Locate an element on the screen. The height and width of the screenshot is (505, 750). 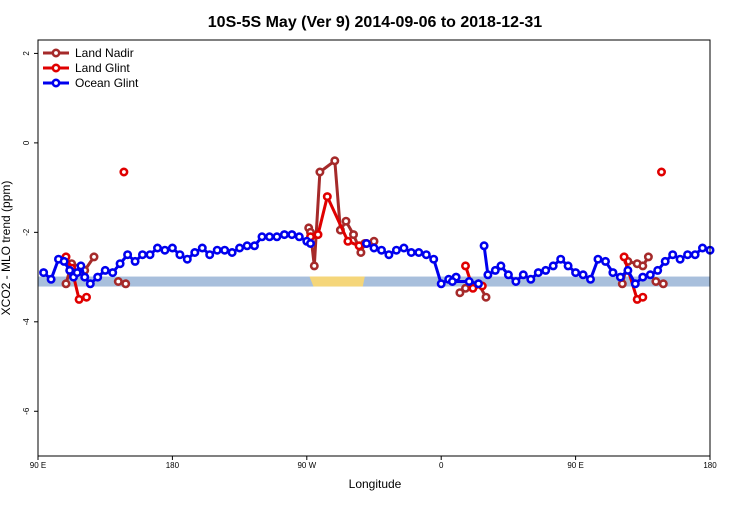
ocean-band is located at coordinates (374, 281).